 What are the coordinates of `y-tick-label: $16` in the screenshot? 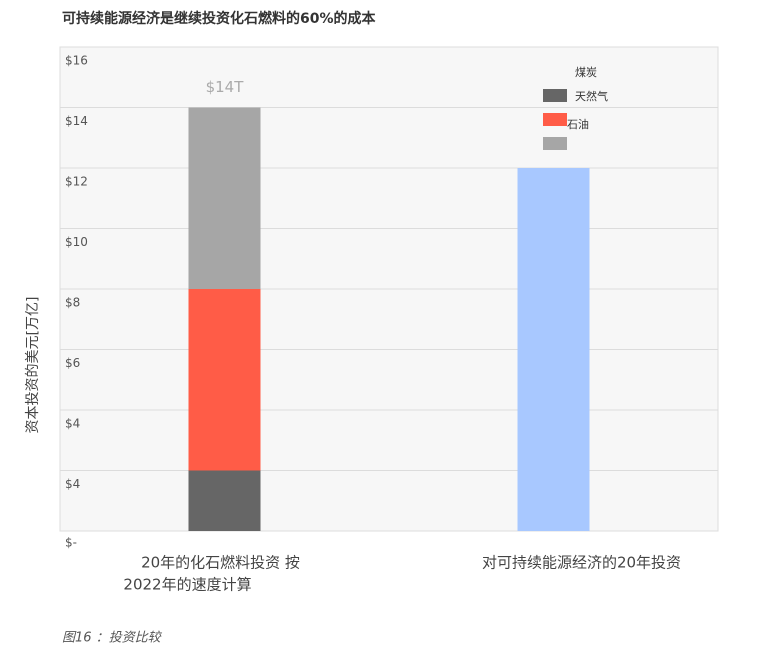 It's located at (76, 61).